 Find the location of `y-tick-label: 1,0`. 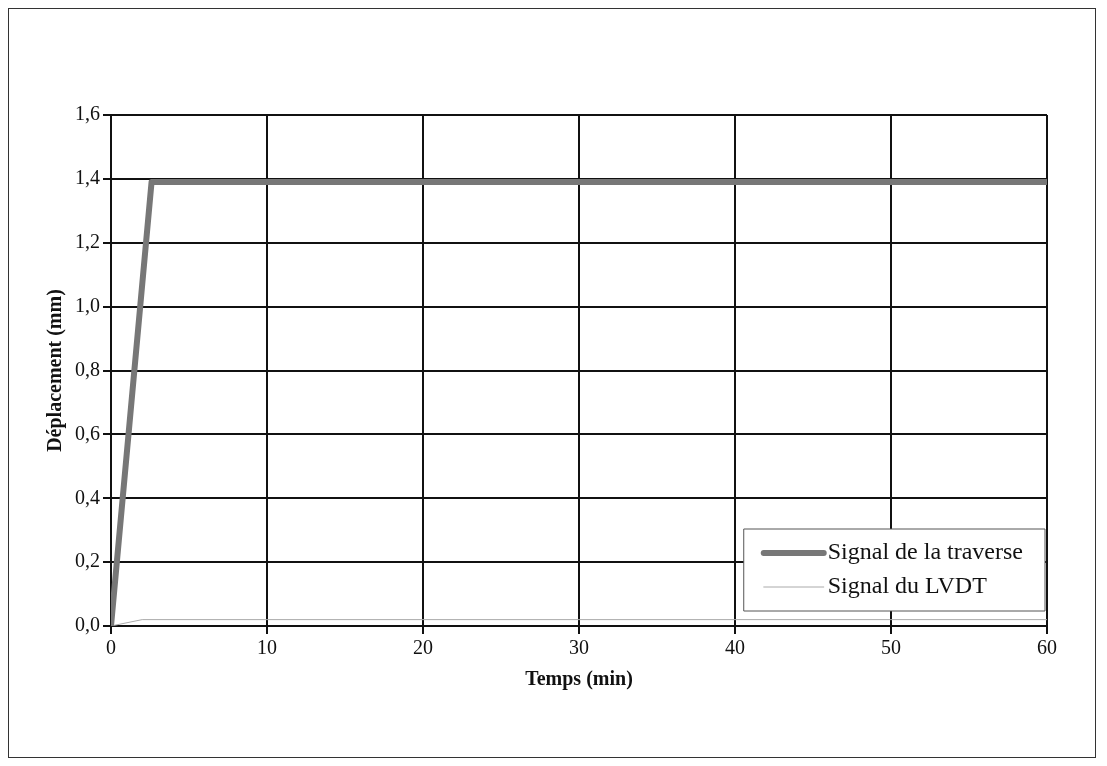

y-tick-label: 1,0 is located at coordinates (87, 304).